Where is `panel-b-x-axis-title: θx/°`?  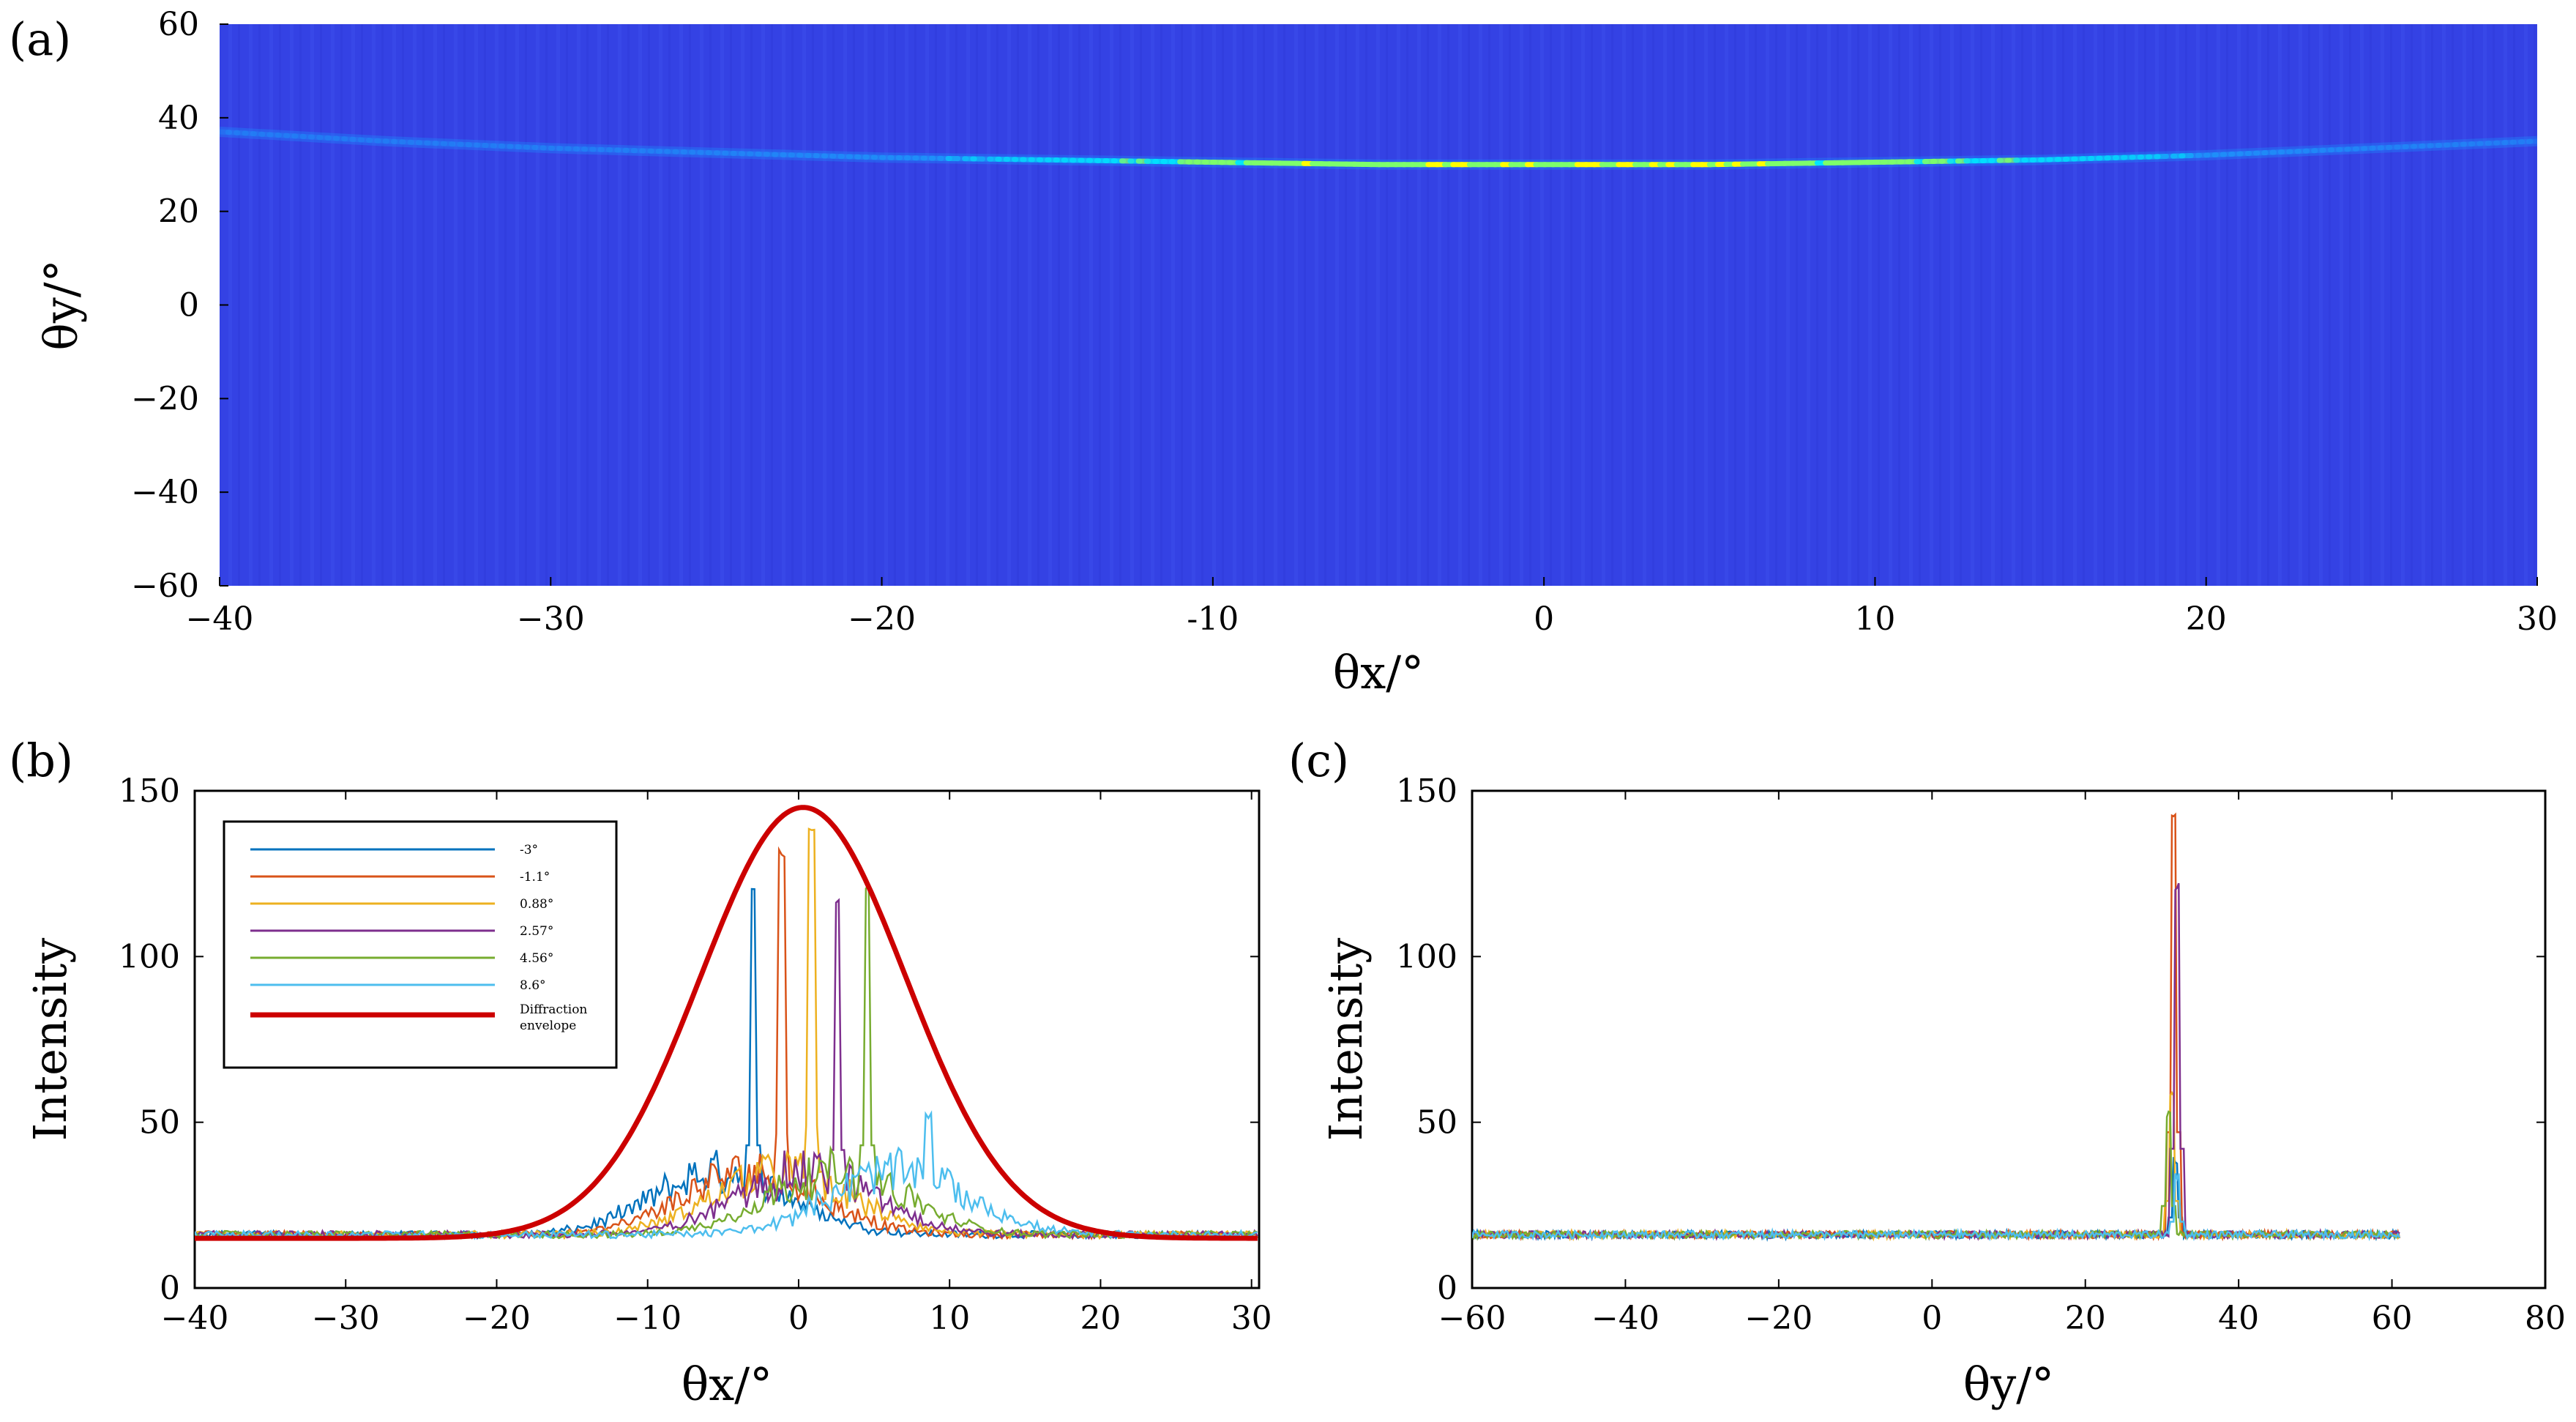 panel-b-x-axis-title: θx/° is located at coordinates (727, 1384).